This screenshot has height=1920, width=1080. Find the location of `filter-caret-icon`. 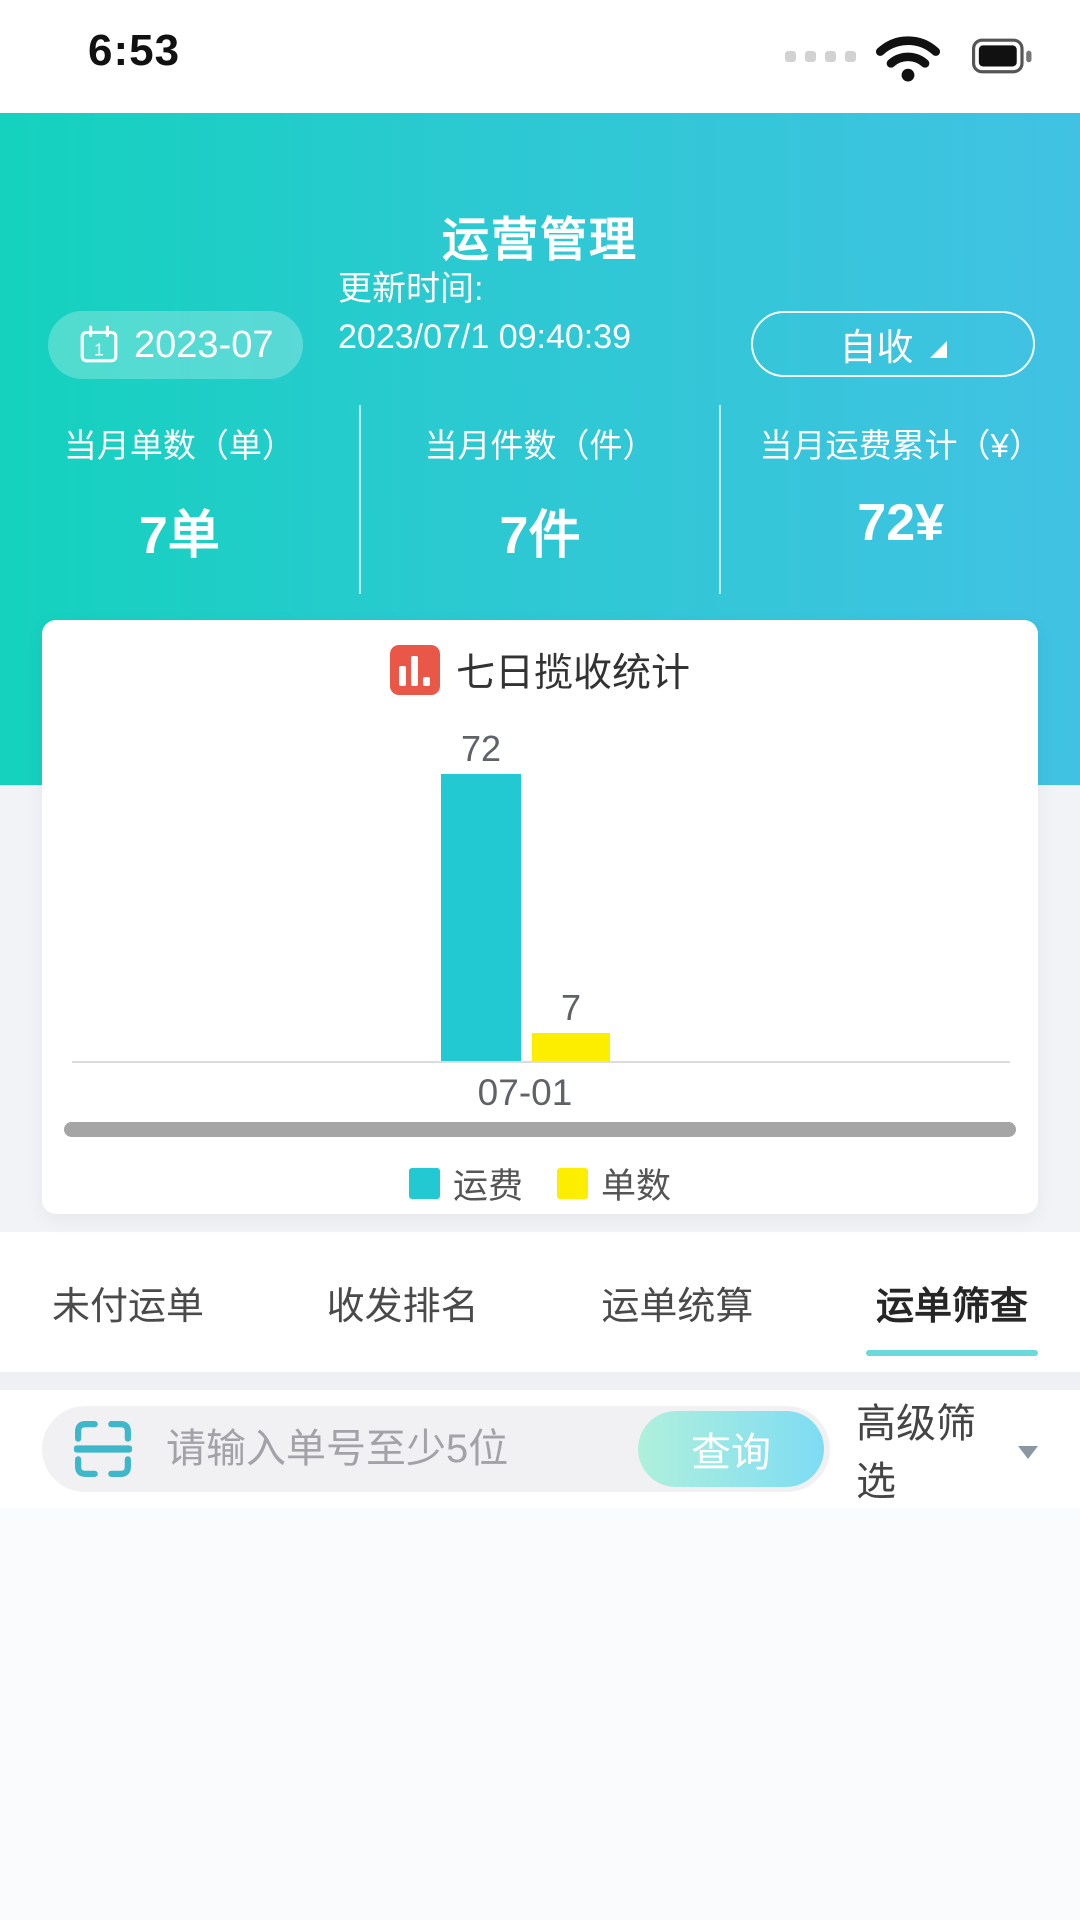

filter-caret-icon is located at coordinates (1028, 1452).